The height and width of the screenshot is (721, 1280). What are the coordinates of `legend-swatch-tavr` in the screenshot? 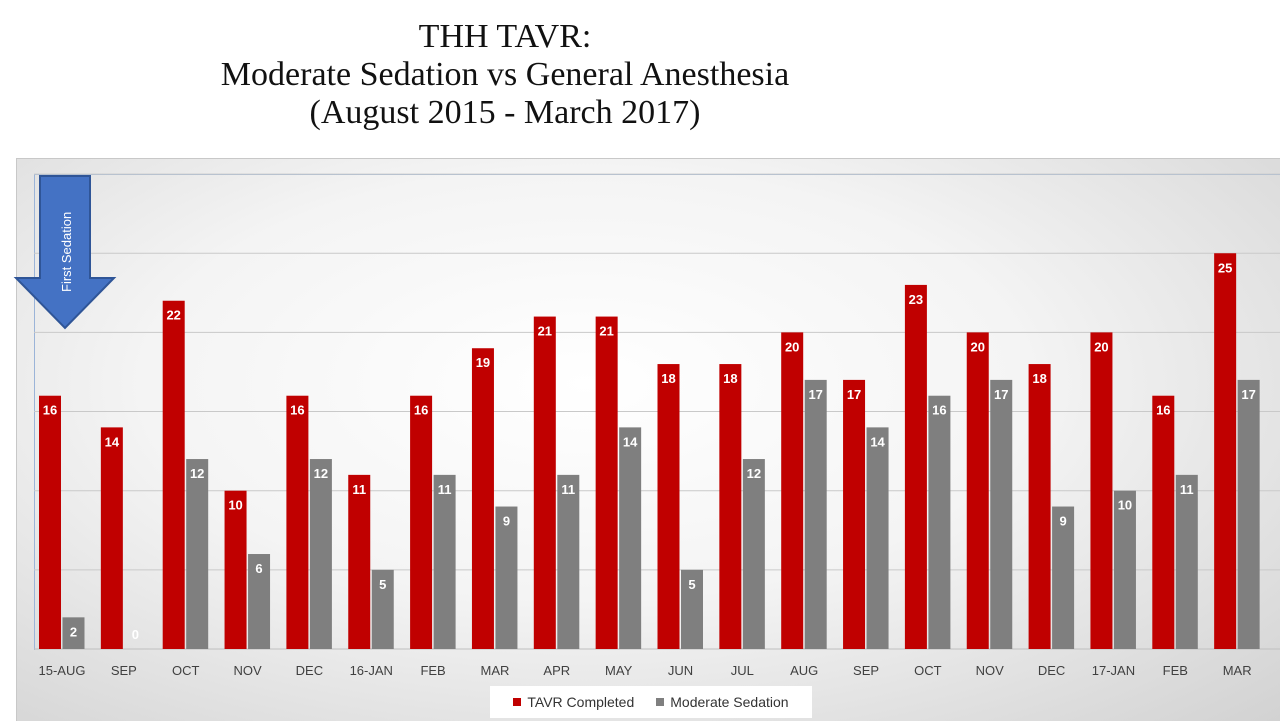 It's located at (517, 702).